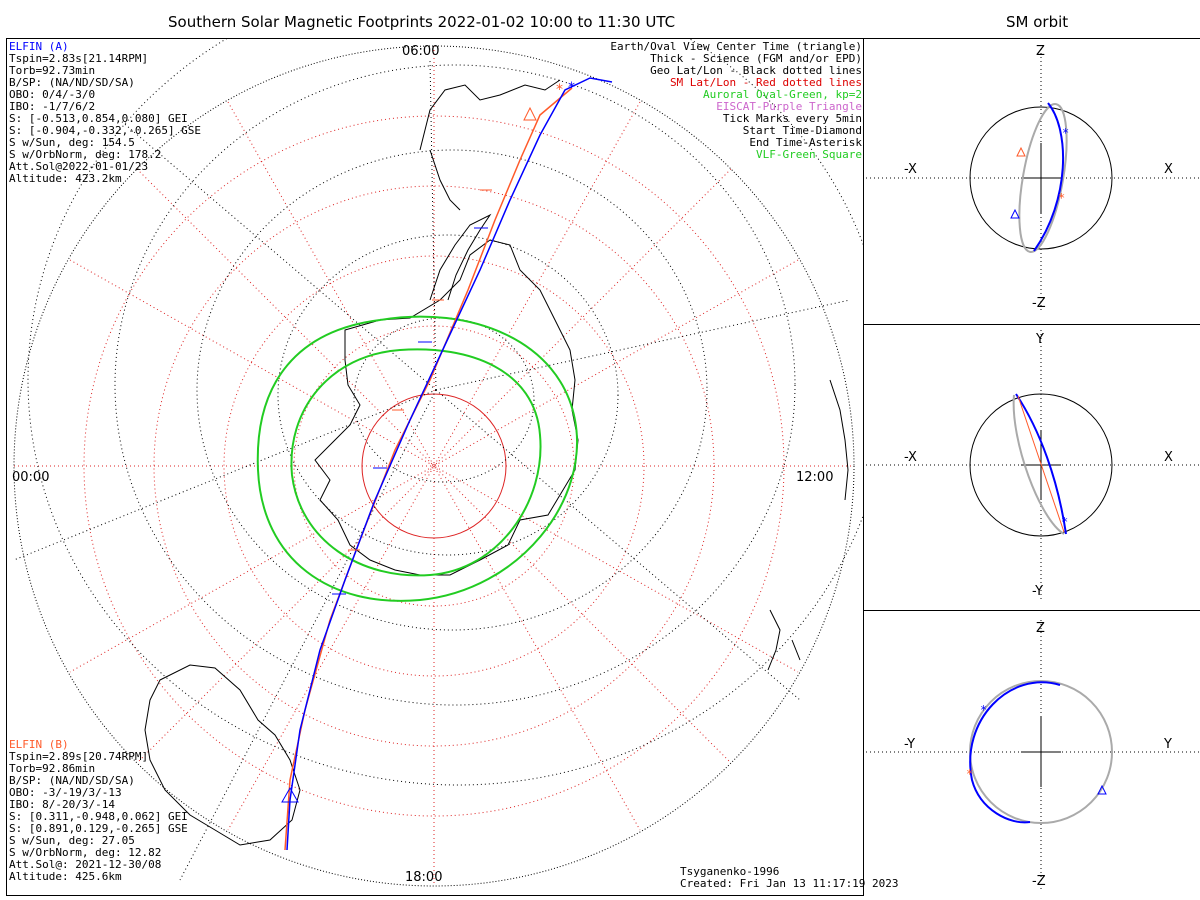 This screenshot has height=900, width=1200. What do you see at coordinates (222, 755) in the screenshot?
I see `australia-coastline` at bounding box center [222, 755].